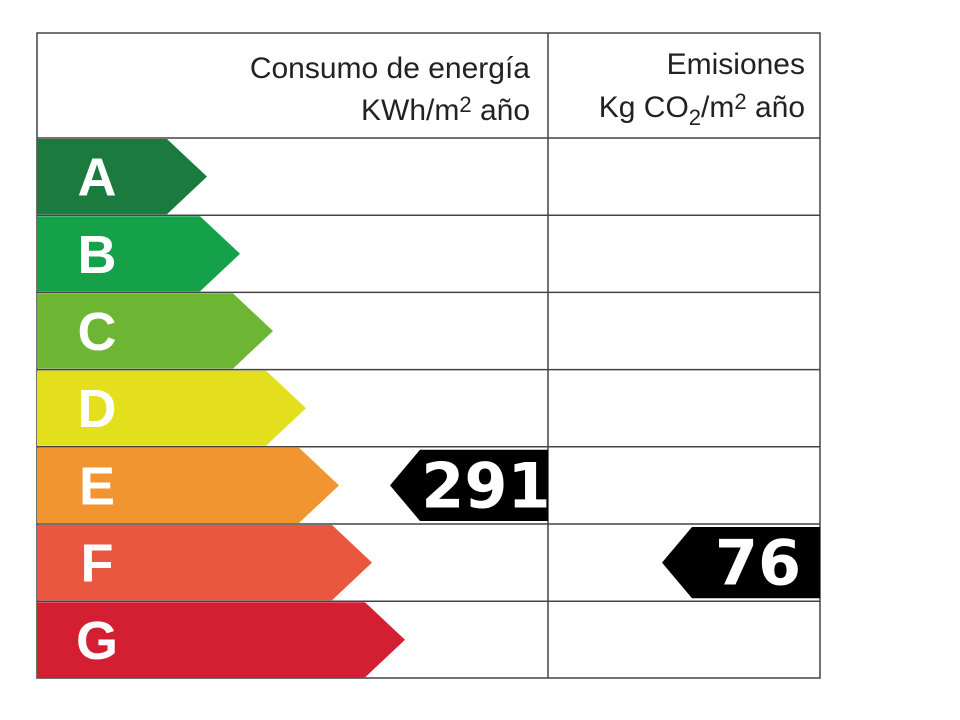  I want to click on consumption-unit: KWh/m2 año, so click(445, 109).